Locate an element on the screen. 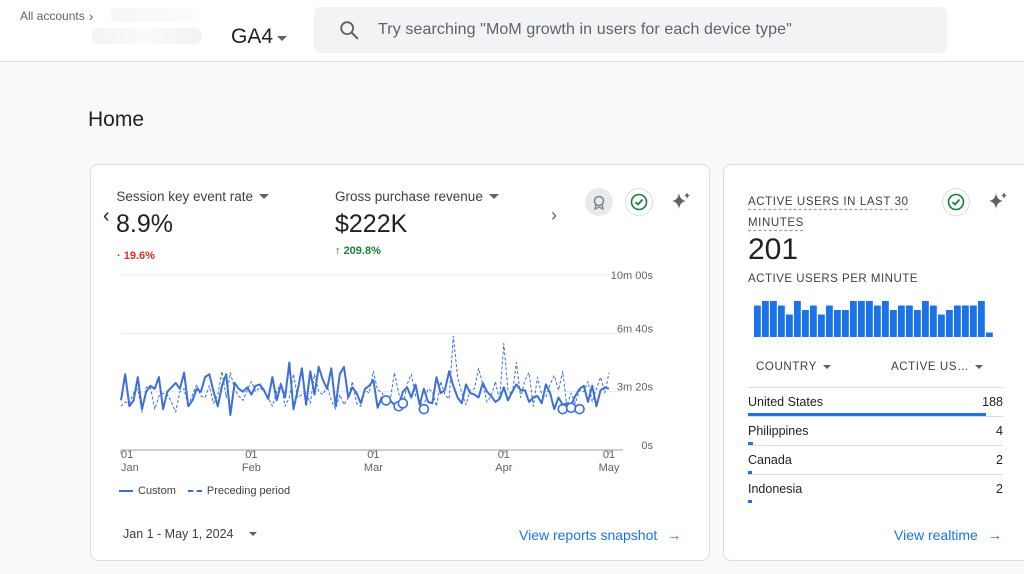  legend-item-custom: Custom is located at coordinates (147, 491).